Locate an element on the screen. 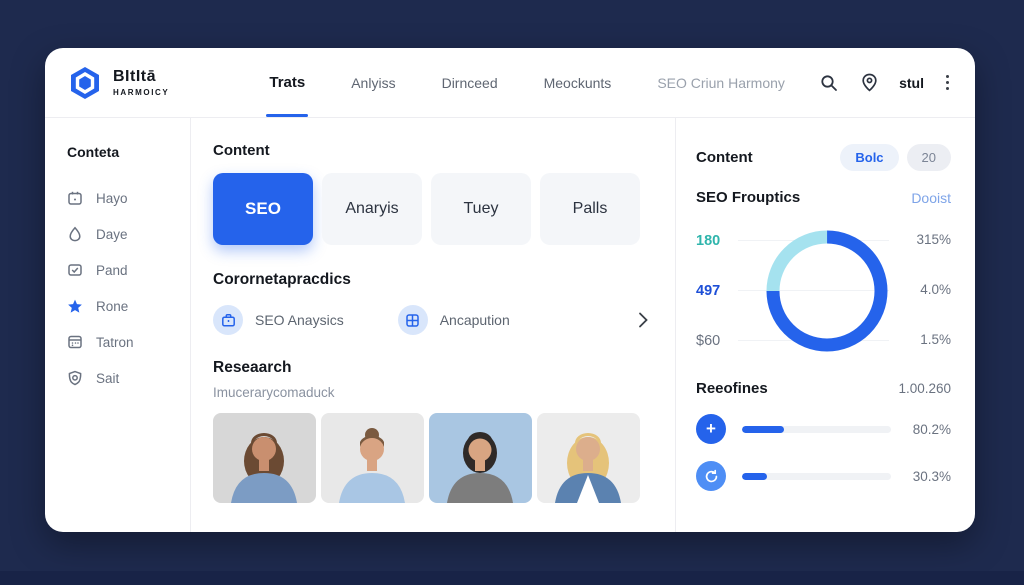 This screenshot has width=1024, height=585. stat-percent: 1.5% is located at coordinates (935, 339).